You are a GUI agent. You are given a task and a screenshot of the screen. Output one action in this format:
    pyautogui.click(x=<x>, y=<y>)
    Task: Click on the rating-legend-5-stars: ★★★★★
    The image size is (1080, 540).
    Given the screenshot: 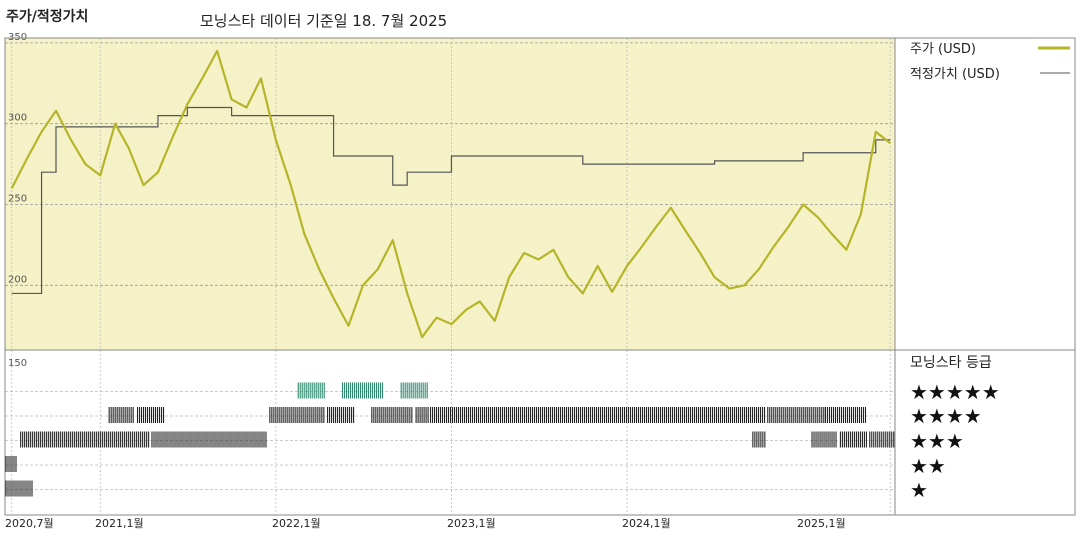 What is the action you would take?
    pyautogui.click(x=955, y=392)
    